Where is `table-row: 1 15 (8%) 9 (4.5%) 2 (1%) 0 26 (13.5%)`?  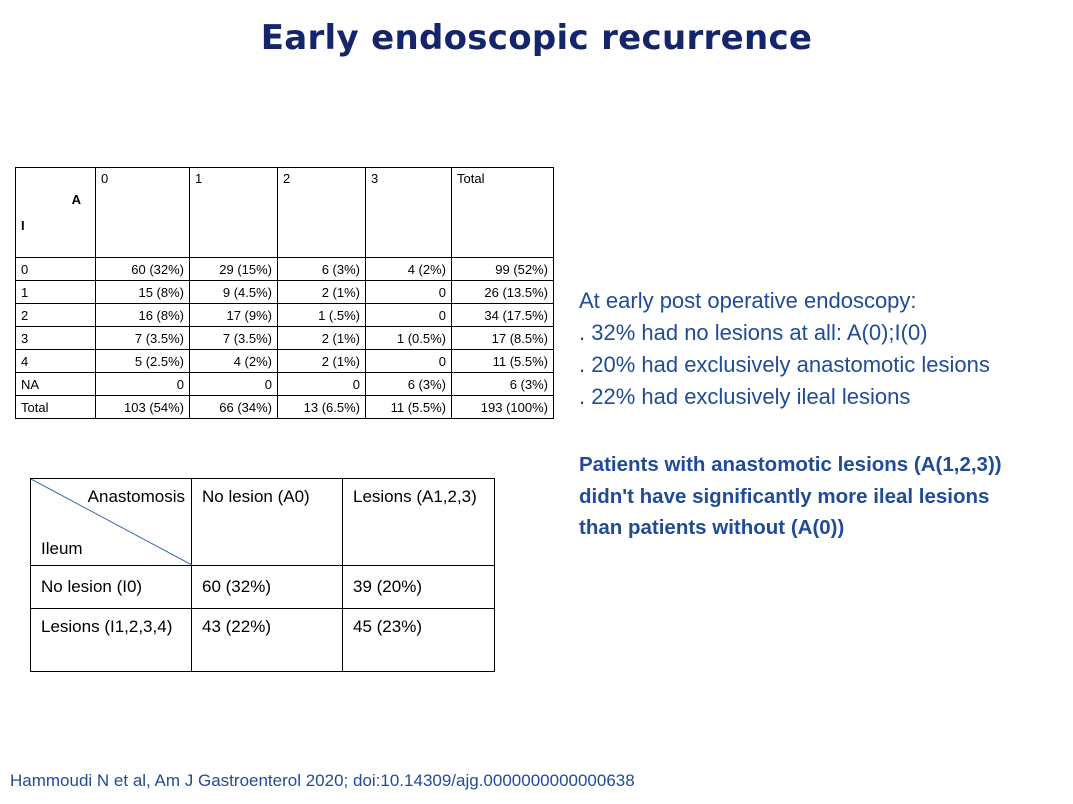
table-row: 1 15 (8%) 9 (4.5%) 2 (1%) 0 26 (13.5%) is located at coordinates (284, 292).